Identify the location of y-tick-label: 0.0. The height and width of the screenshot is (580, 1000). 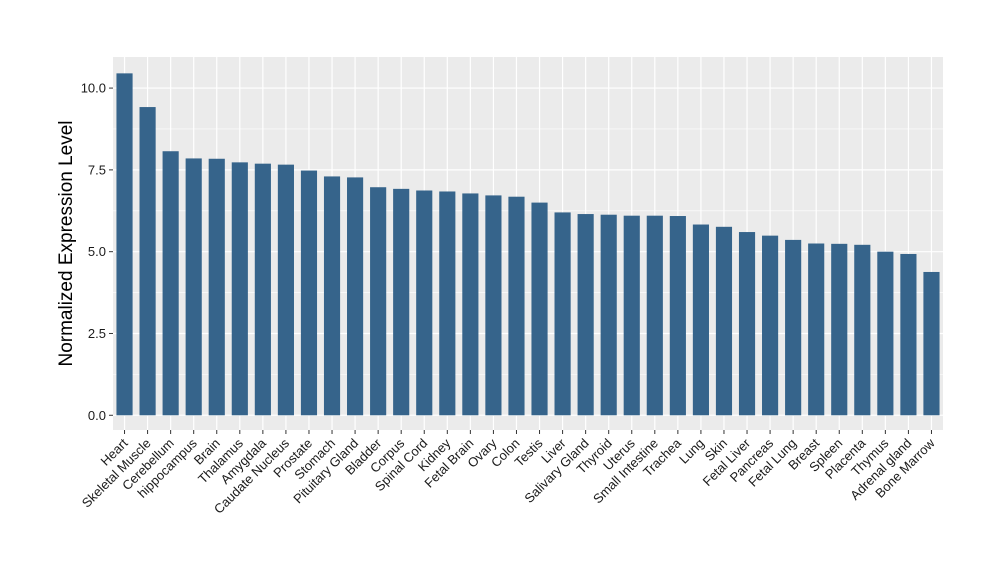
(97, 415).